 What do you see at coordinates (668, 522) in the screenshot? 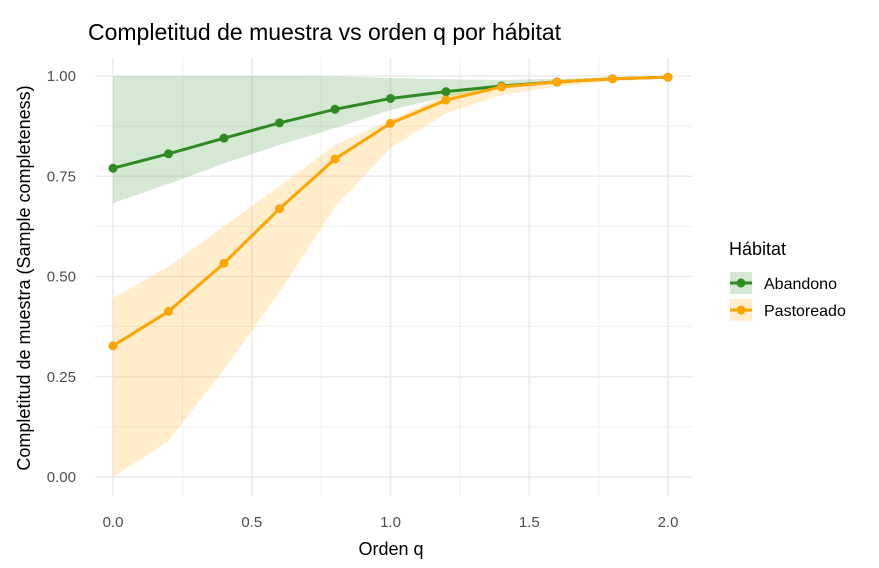
I see `x-tick-label: 2.0` at bounding box center [668, 522].